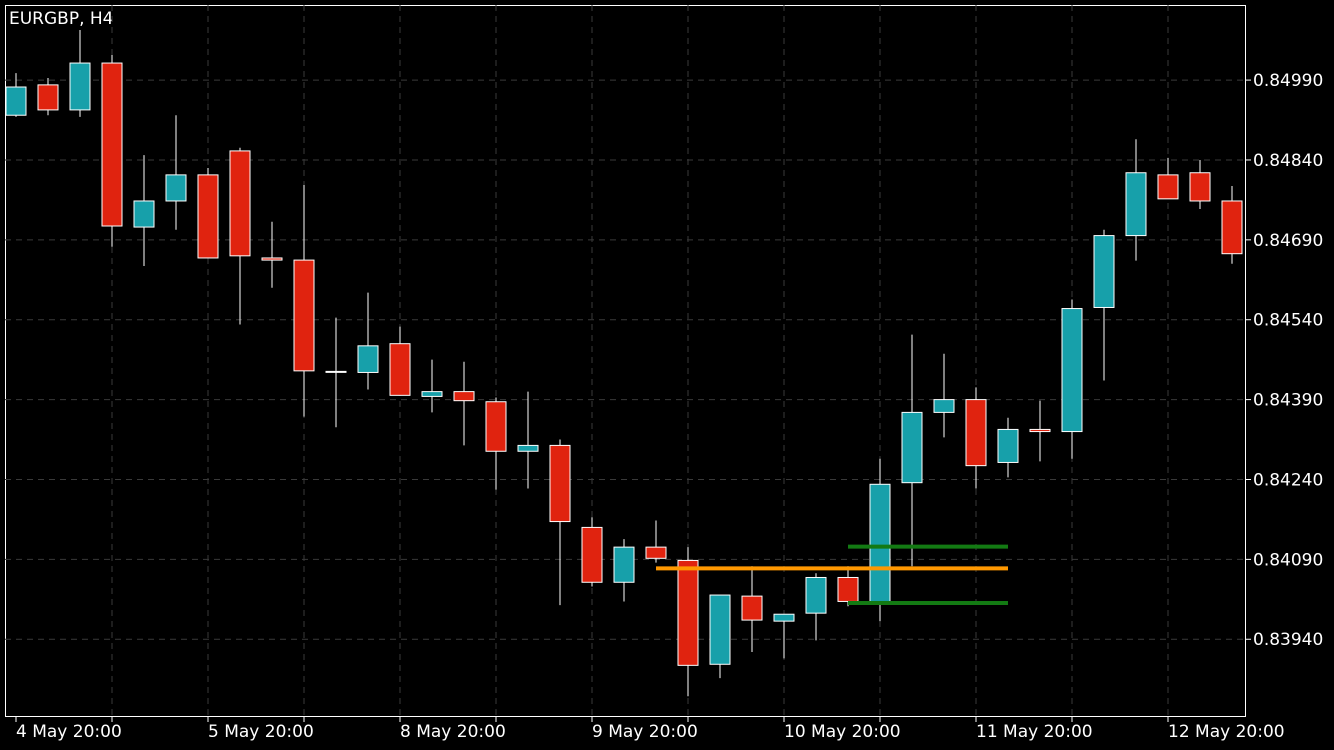  What do you see at coordinates (1288, 480) in the screenshot?
I see `y-tick-label: 0.84240` at bounding box center [1288, 480].